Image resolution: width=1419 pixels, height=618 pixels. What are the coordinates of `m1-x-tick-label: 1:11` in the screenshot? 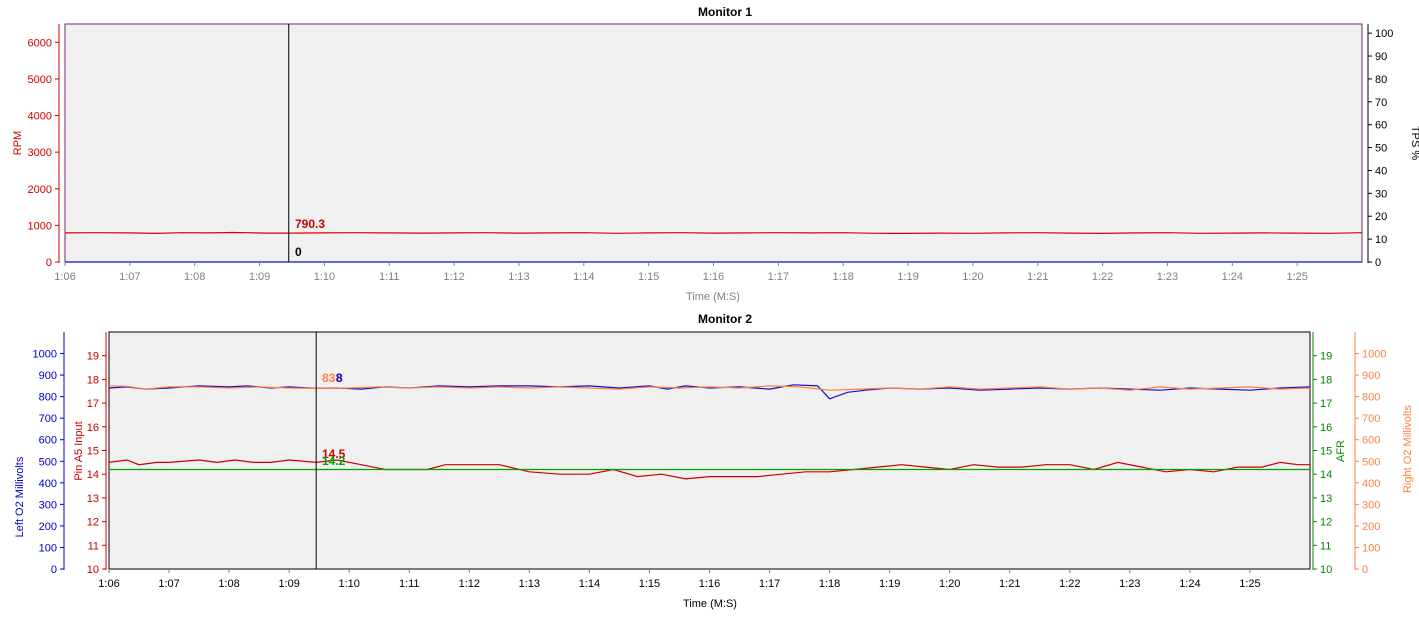 It's located at (389, 277).